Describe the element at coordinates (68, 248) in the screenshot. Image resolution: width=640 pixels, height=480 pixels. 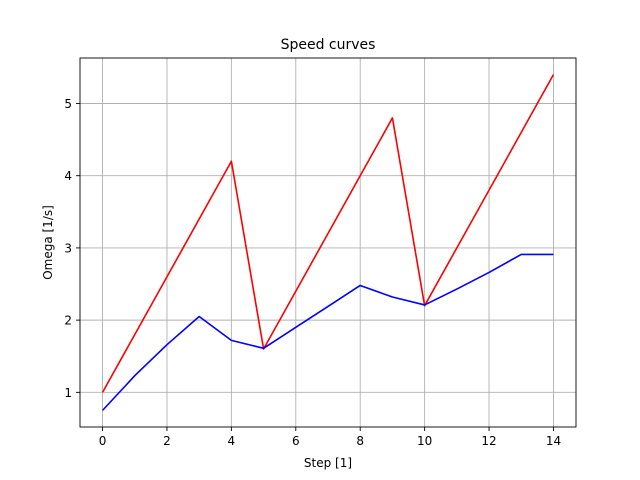
I see `y-tick-label: 3` at that location.